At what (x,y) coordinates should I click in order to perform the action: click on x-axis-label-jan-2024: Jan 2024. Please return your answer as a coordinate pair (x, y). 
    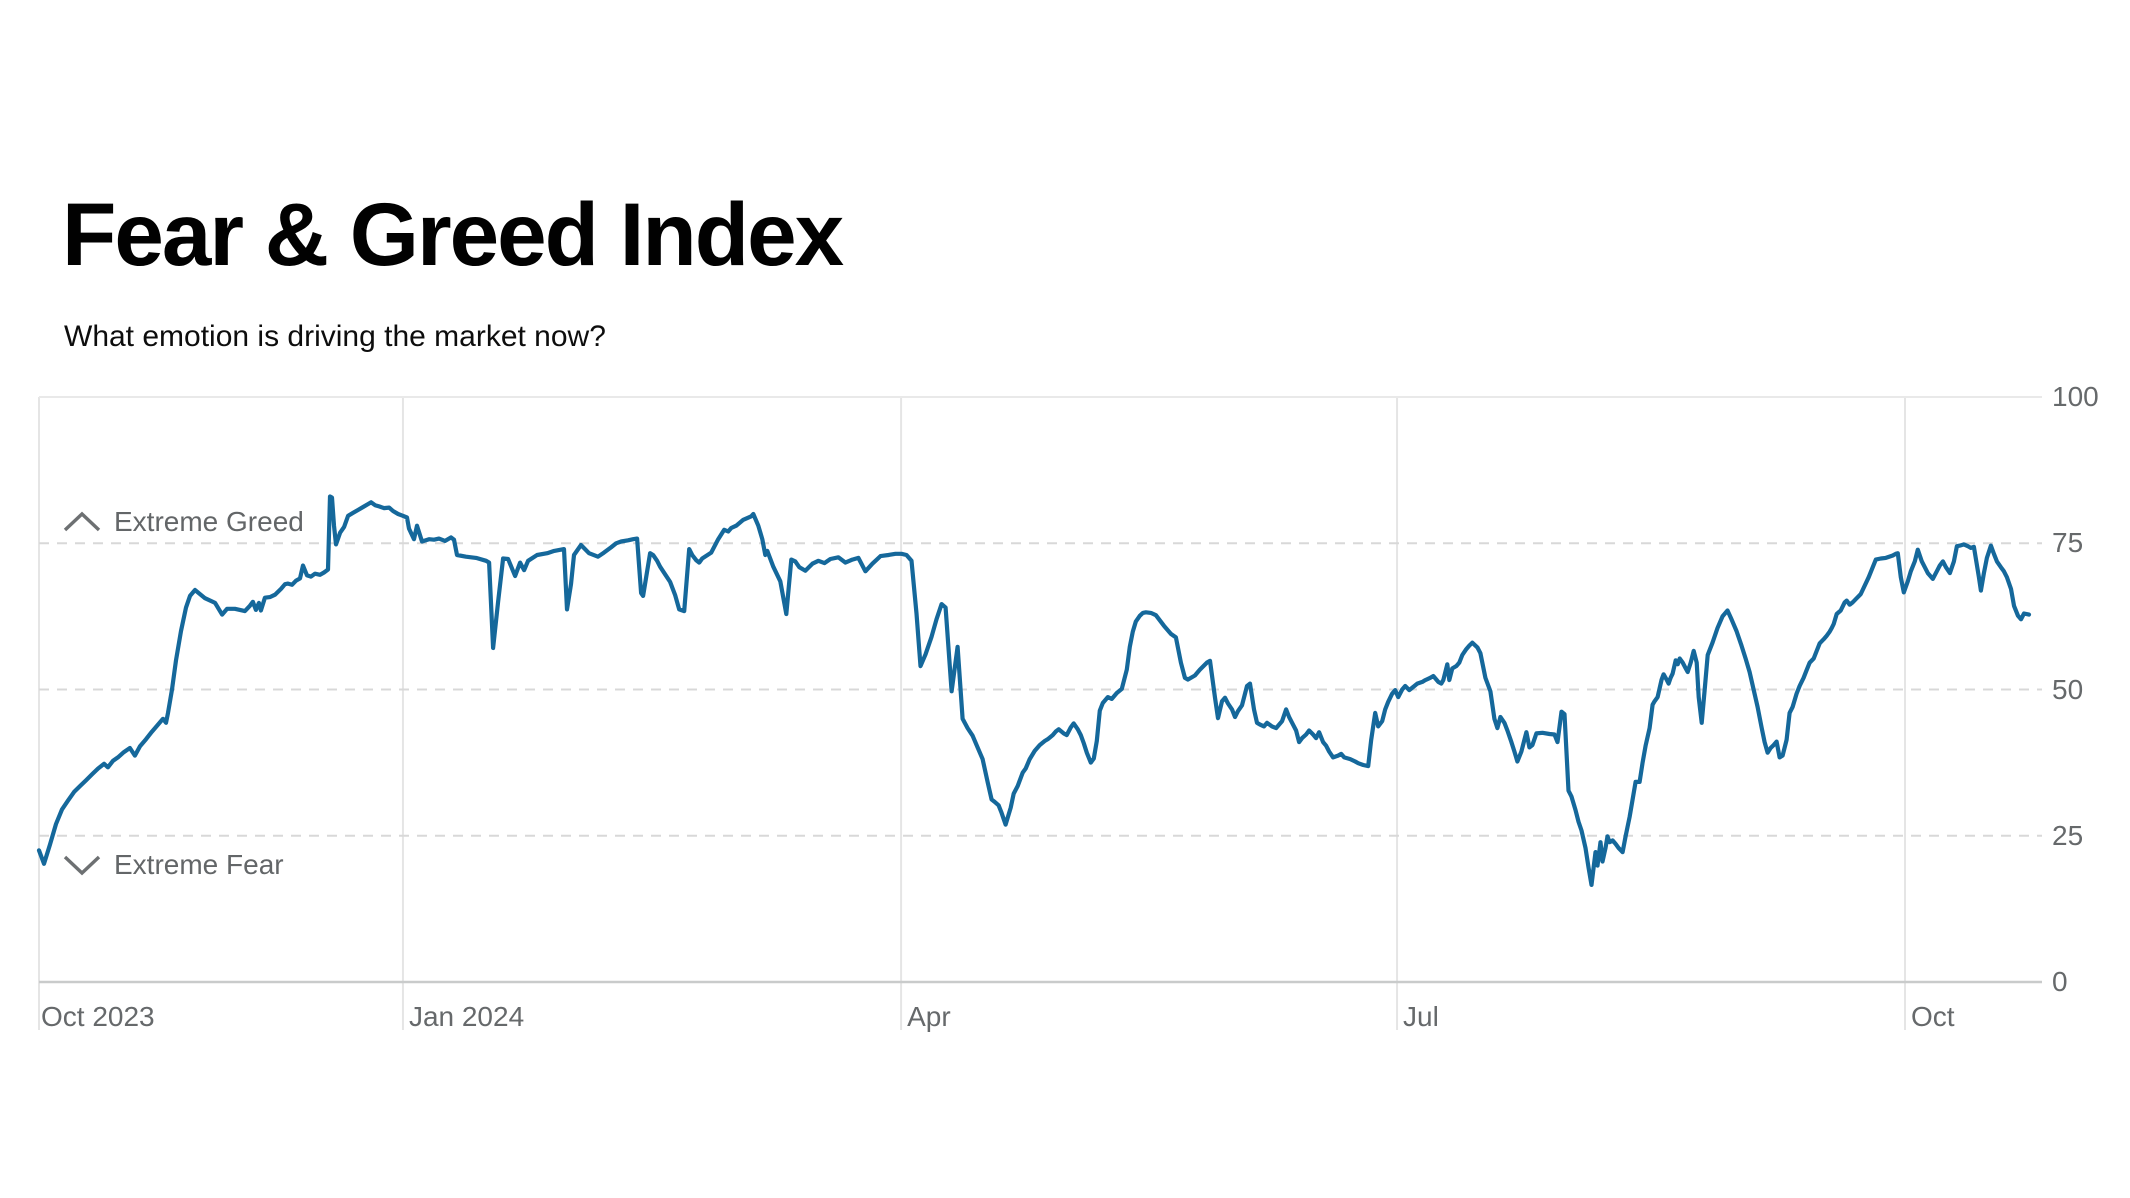
    Looking at the image, I should click on (466, 1016).